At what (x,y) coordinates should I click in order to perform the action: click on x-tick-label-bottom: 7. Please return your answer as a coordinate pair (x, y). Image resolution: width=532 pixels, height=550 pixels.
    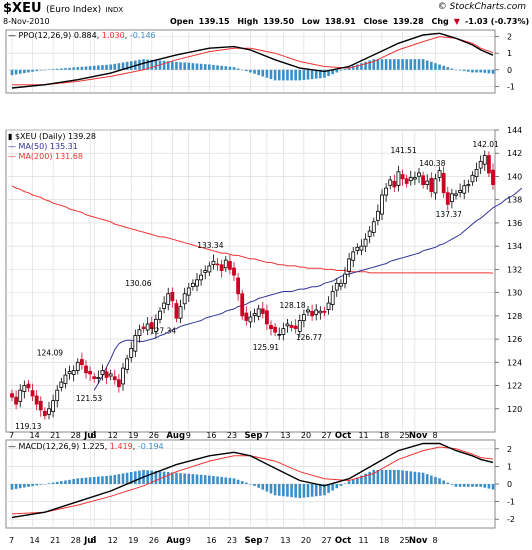
    Looking at the image, I should click on (11, 540).